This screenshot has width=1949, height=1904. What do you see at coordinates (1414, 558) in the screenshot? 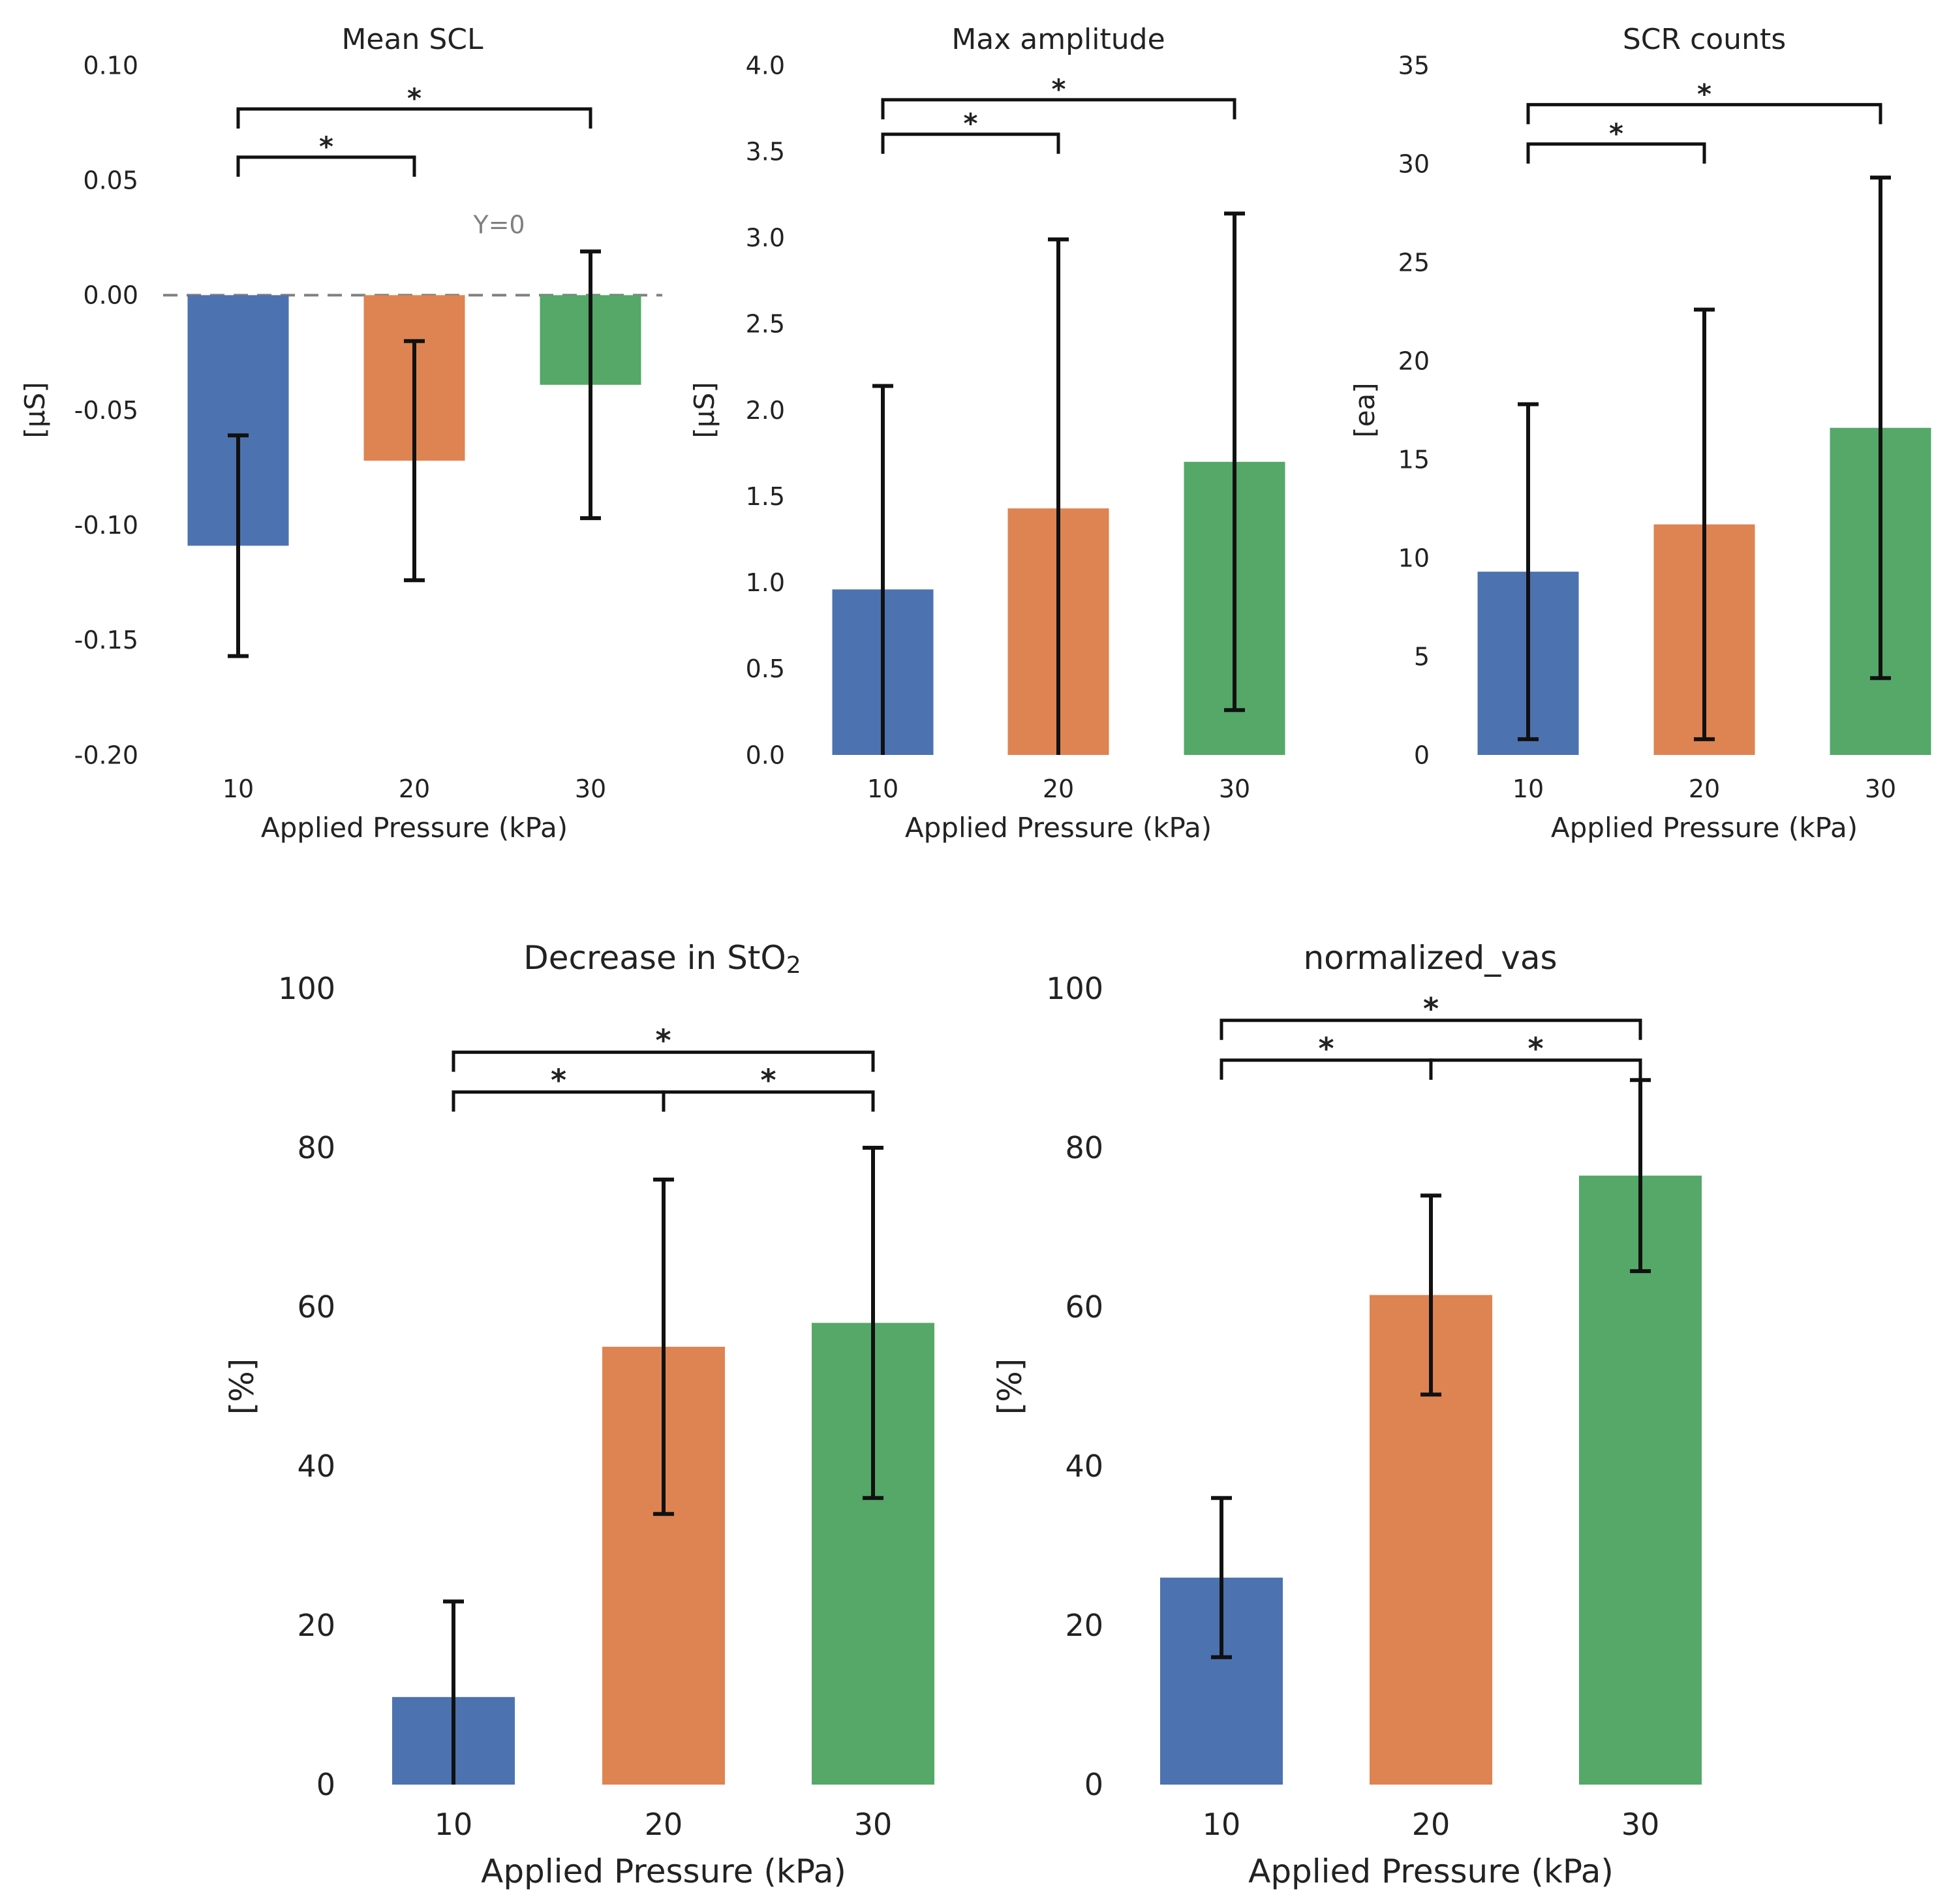
I see `y-tick-label: 10` at bounding box center [1414, 558].